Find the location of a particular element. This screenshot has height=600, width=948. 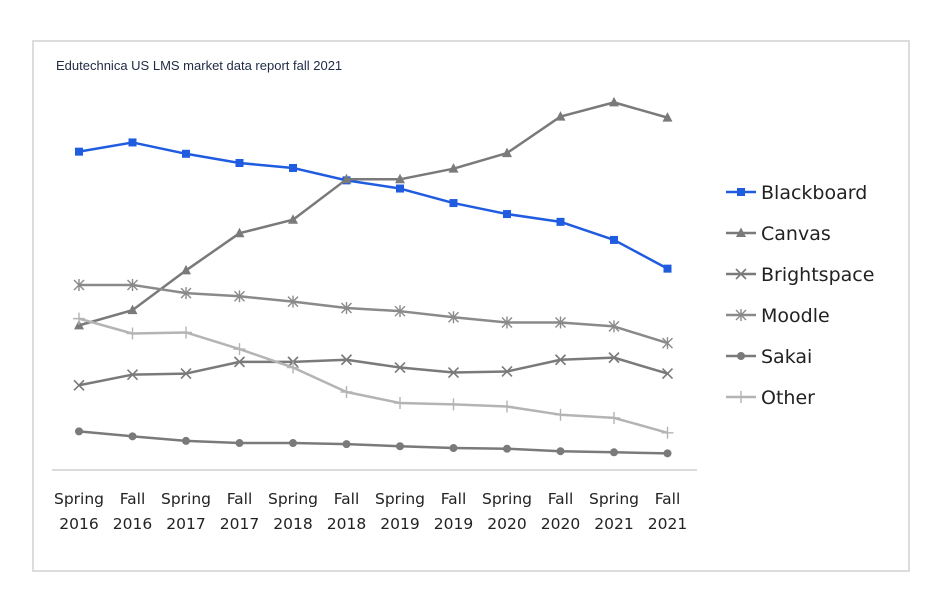

series-line-moodle is located at coordinates (373, 314).